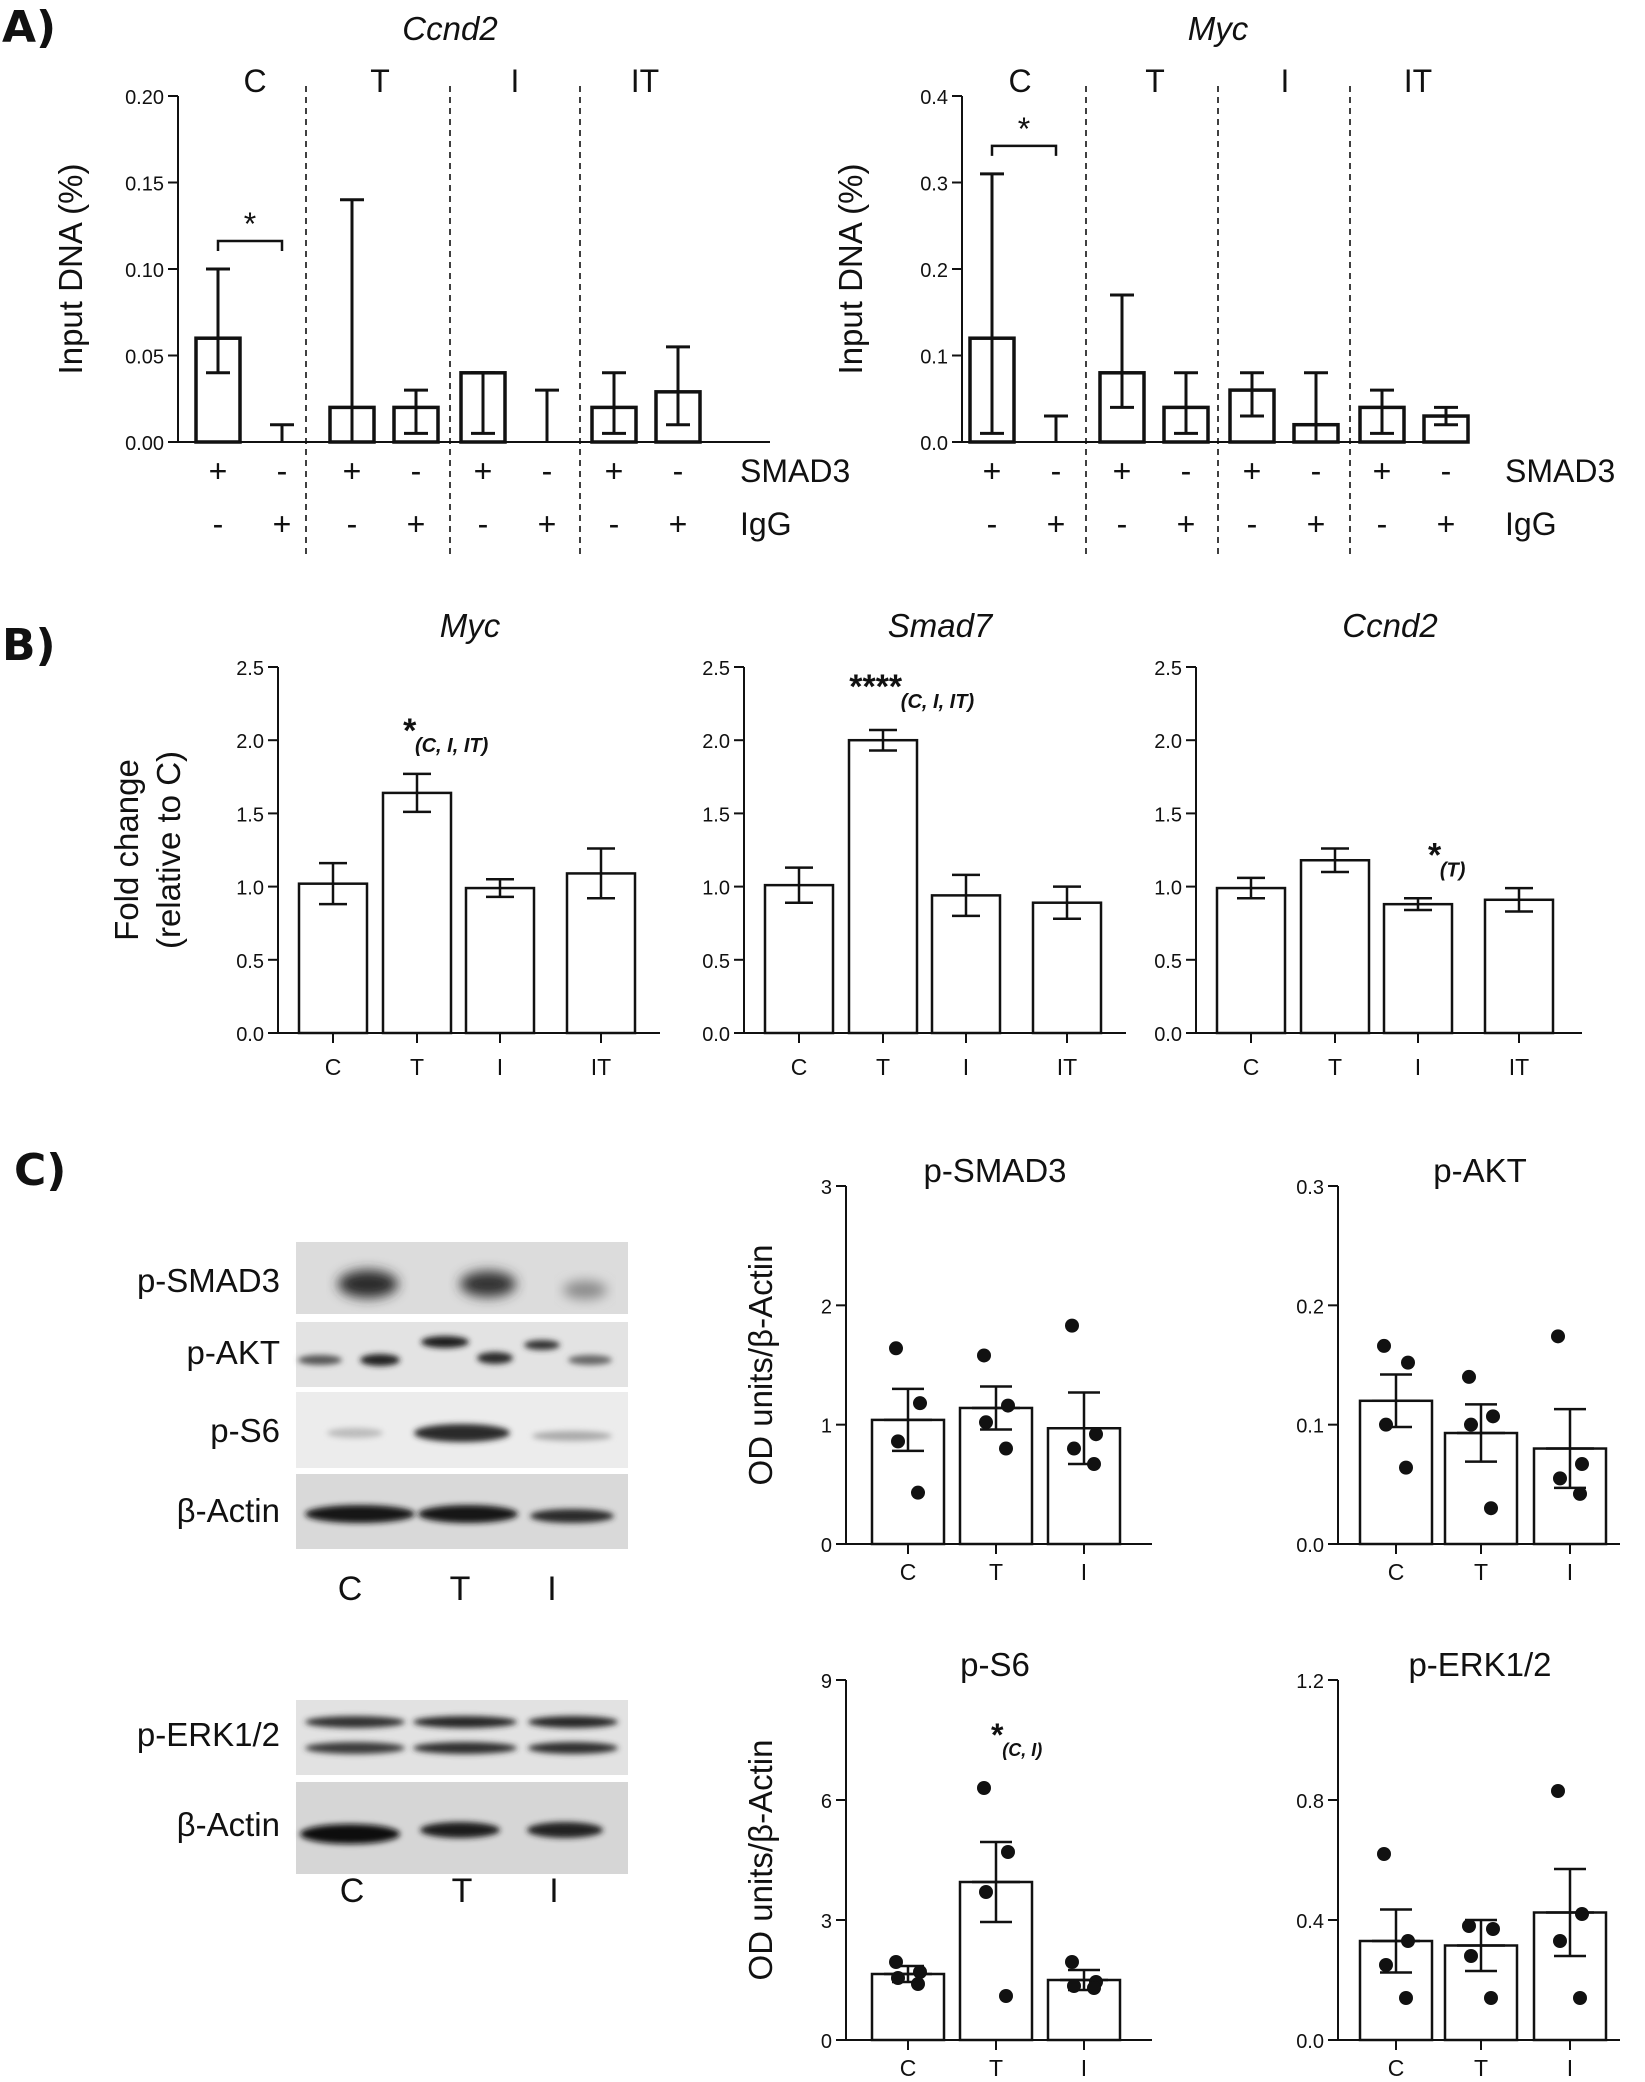  What do you see at coordinates (1155, 81) in the screenshot?
I see `group-label-t: T` at bounding box center [1155, 81].